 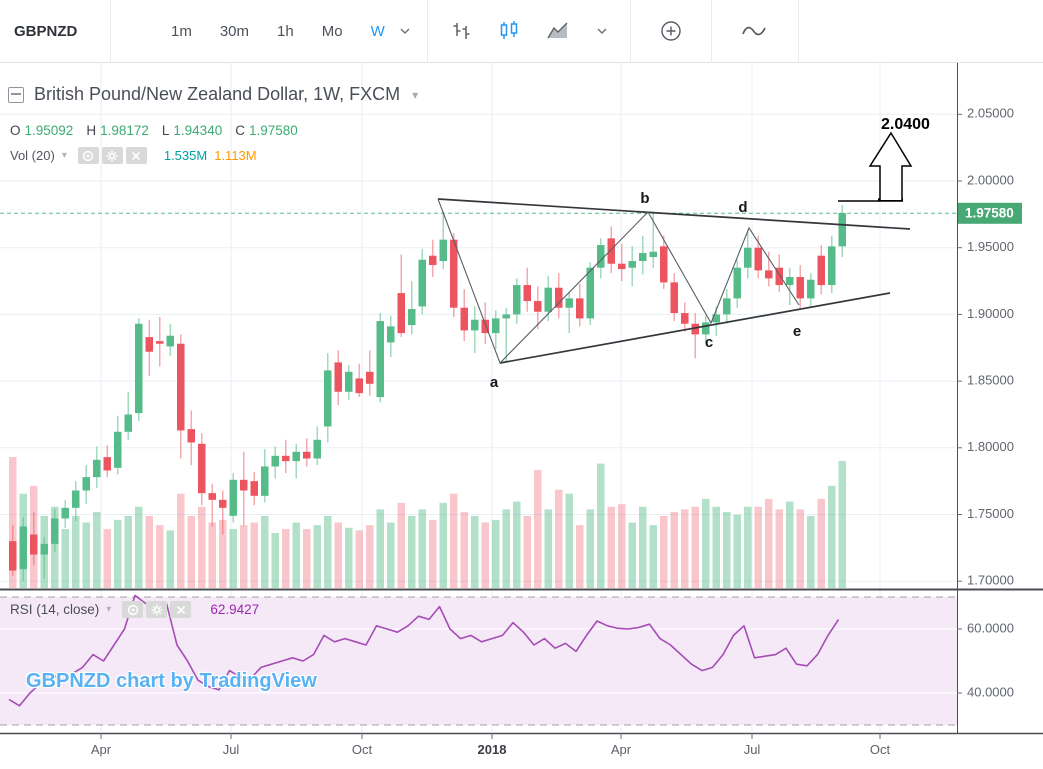 I want to click on pattern-letter-d: d, so click(x=742, y=207).